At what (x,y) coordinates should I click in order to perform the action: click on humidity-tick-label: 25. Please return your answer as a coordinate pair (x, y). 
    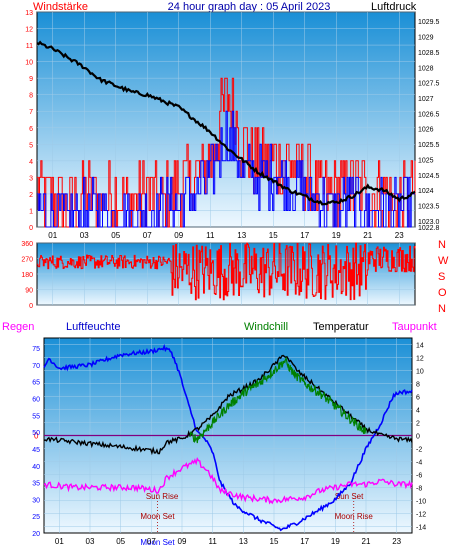
    Looking at the image, I should click on (36, 517).